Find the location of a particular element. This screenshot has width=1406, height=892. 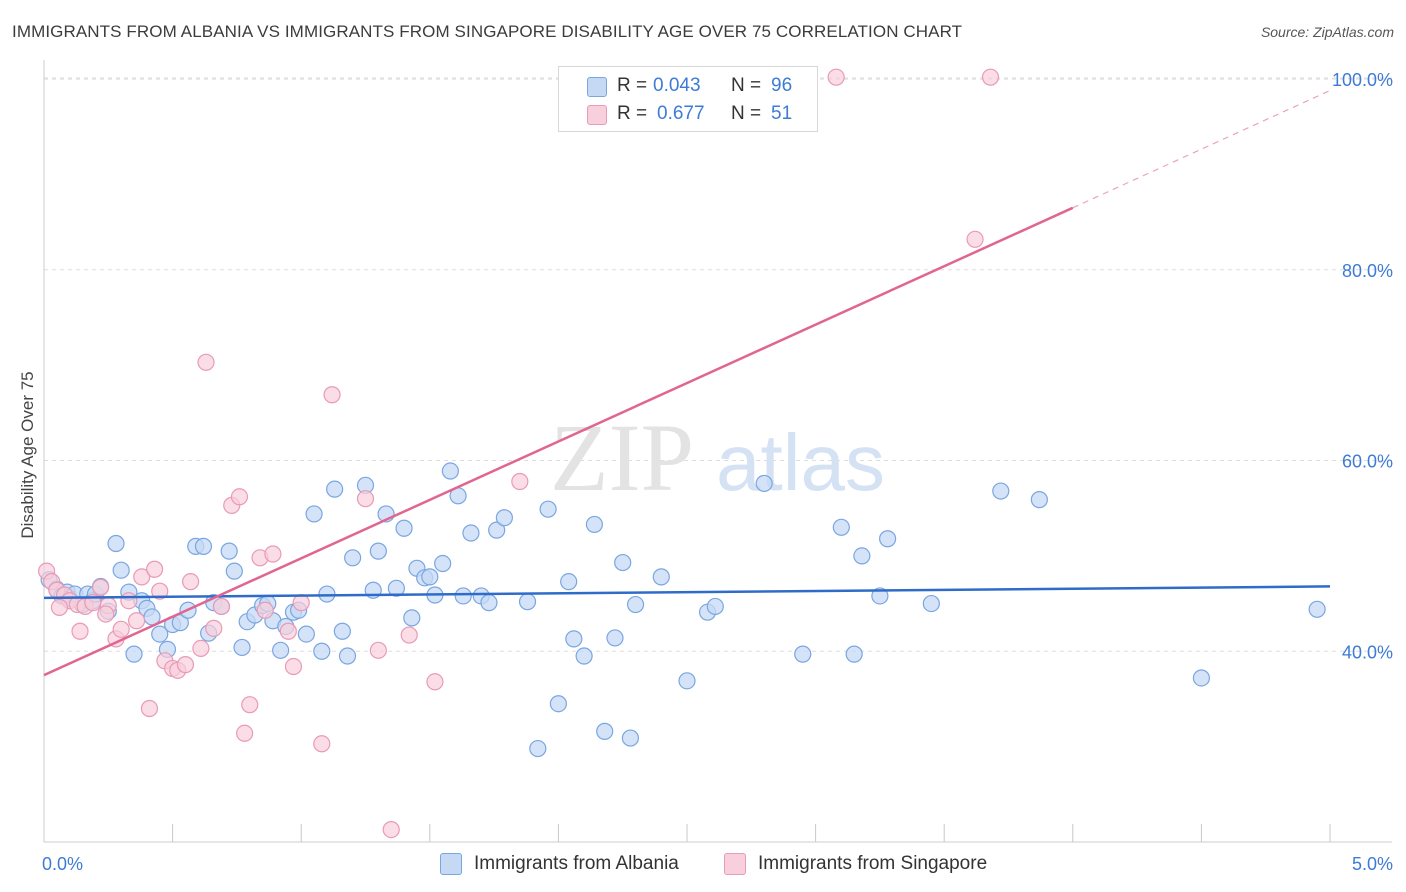

legend-r-value: 0.043 is located at coordinates (677, 85).